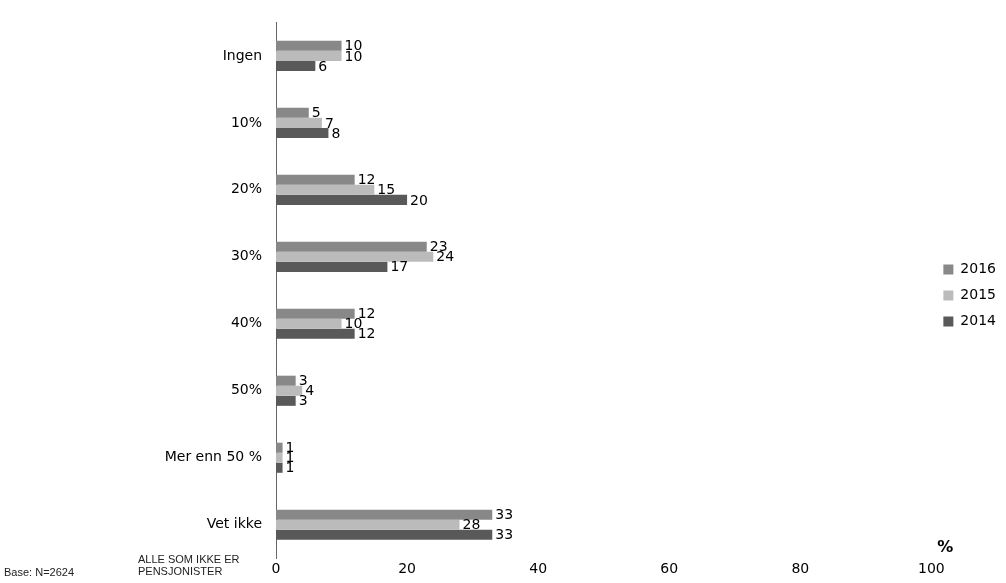  What do you see at coordinates (246, 188) in the screenshot?
I see `y-tick-label: 20%` at bounding box center [246, 188].